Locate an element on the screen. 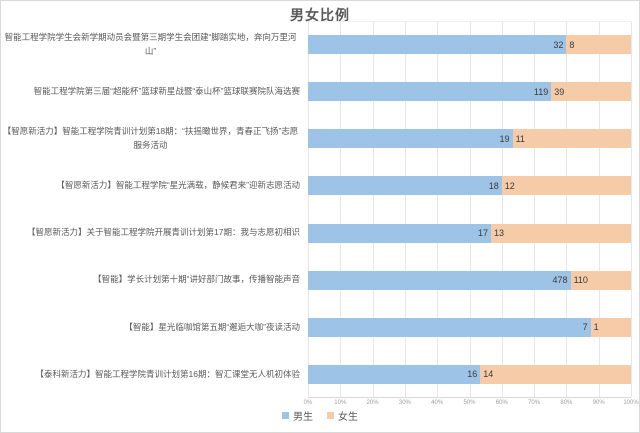 The height and width of the screenshot is (433, 640). male-value-label: 18 is located at coordinates (493, 185).